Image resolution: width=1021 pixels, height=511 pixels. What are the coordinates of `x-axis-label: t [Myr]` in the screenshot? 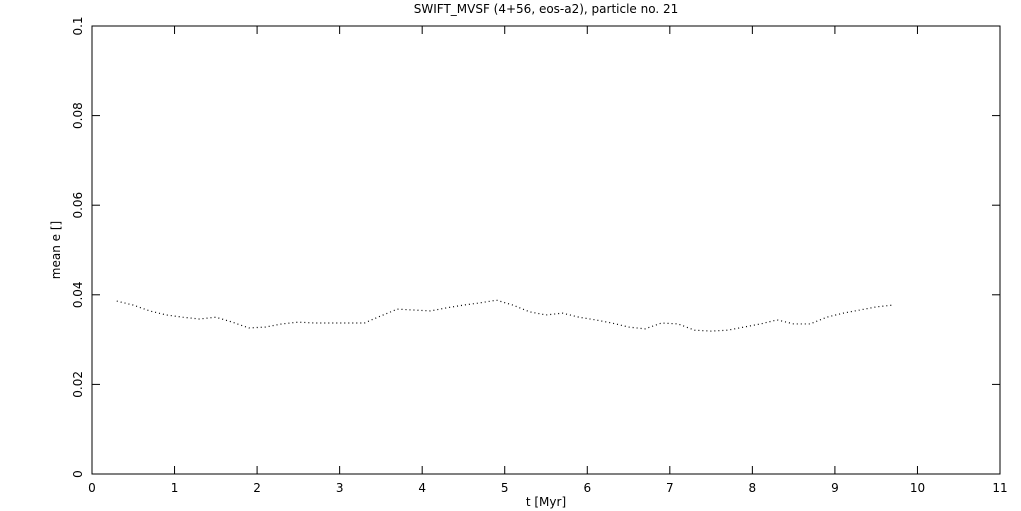 It's located at (546, 502).